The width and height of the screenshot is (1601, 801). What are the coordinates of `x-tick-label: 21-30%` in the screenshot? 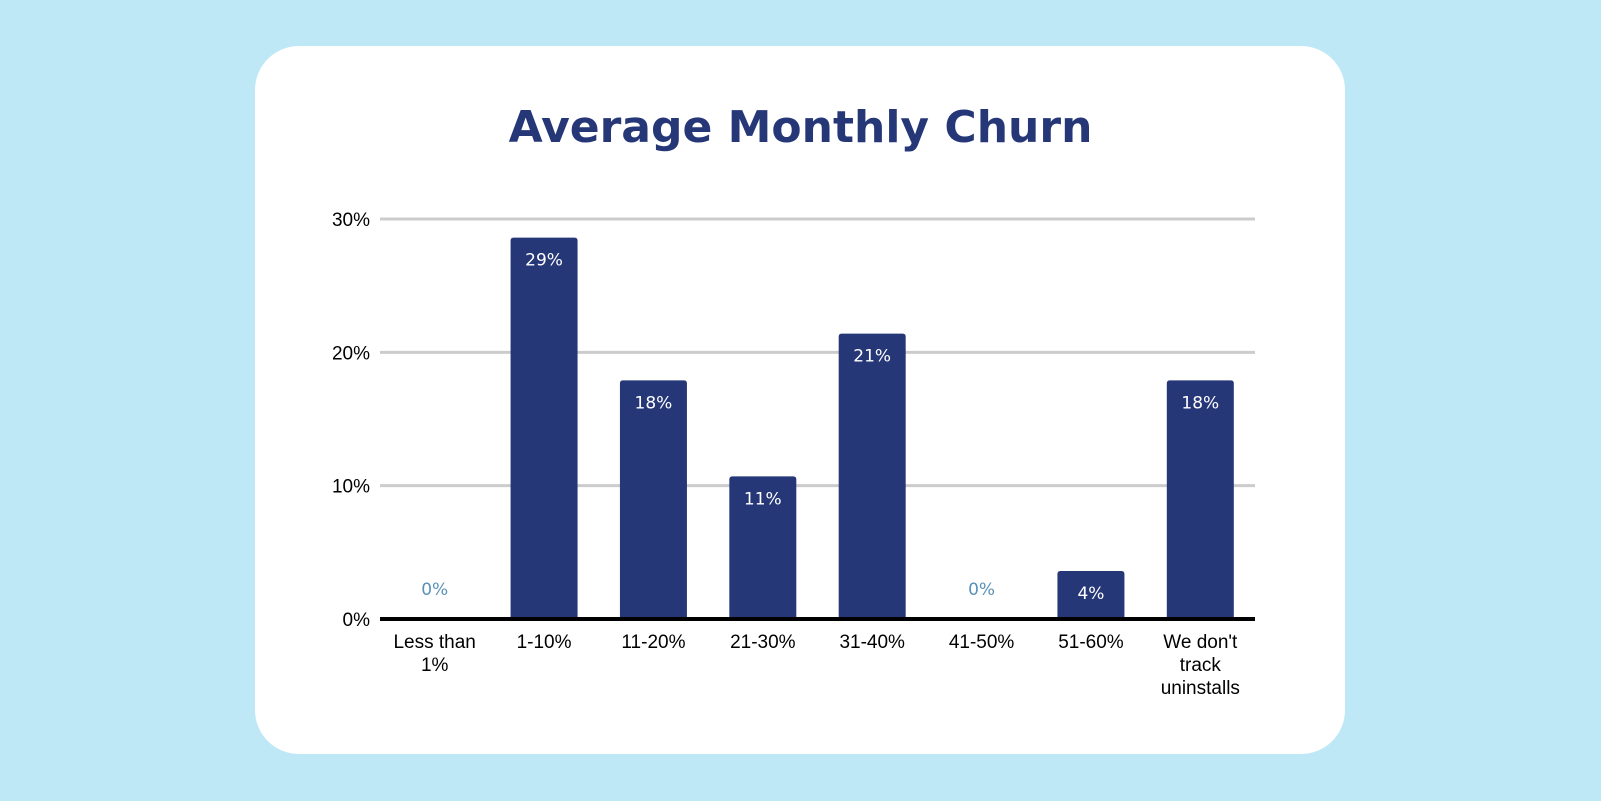 It's located at (763, 642).